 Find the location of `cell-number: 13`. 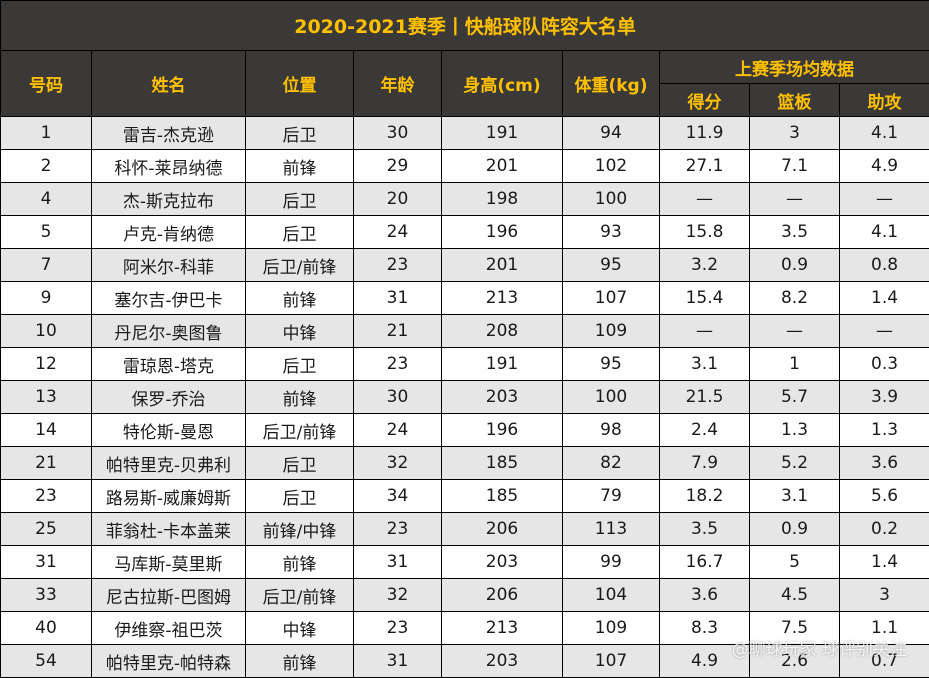

cell-number: 13 is located at coordinates (46, 397).